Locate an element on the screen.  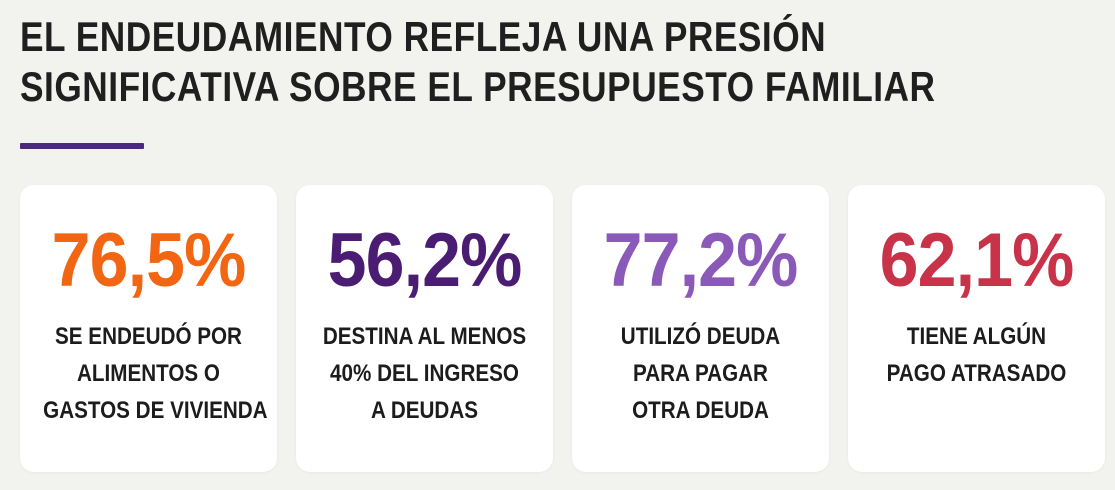
stat-value: 56,2% is located at coordinates (425, 260).